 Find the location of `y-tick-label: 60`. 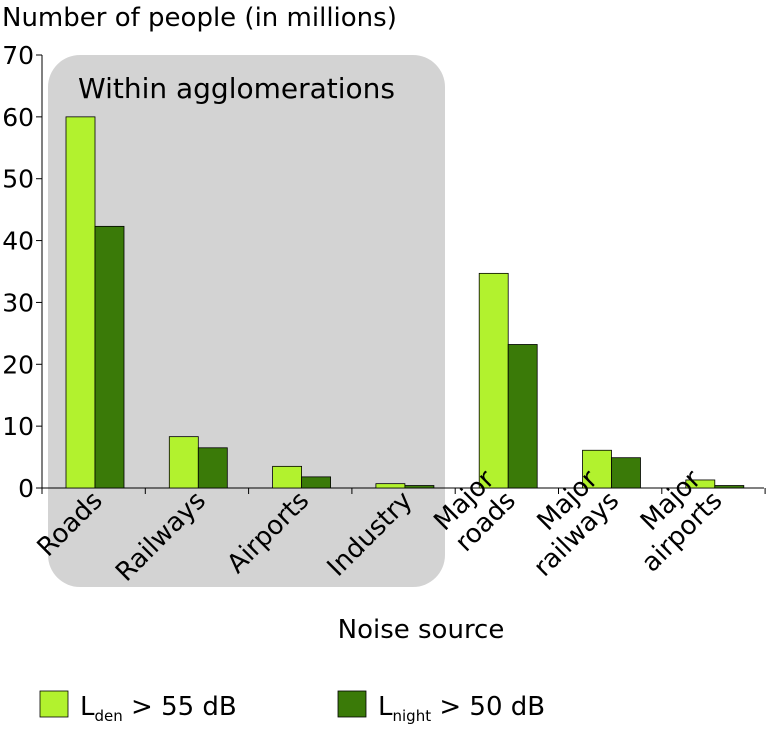

y-tick-label: 60 is located at coordinates (18, 117).